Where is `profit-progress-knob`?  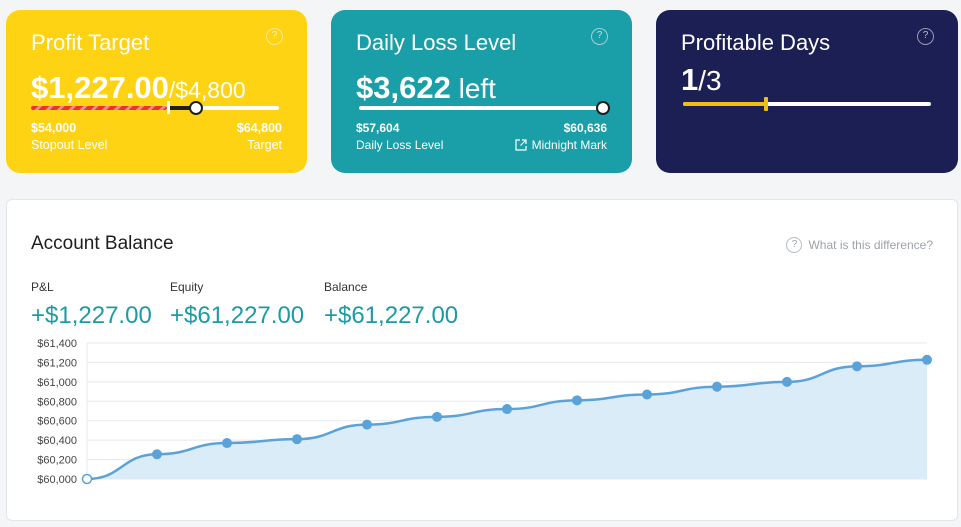
profit-progress-knob is located at coordinates (195, 108).